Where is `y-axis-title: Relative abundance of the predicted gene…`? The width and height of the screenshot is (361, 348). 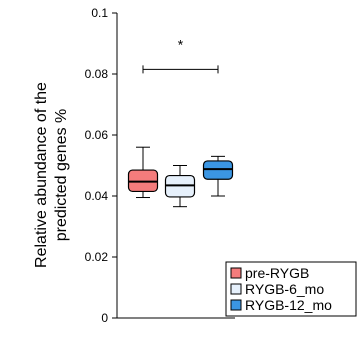
y-axis-title: Relative abundance of the predicted gene… is located at coordinates (51, 175).